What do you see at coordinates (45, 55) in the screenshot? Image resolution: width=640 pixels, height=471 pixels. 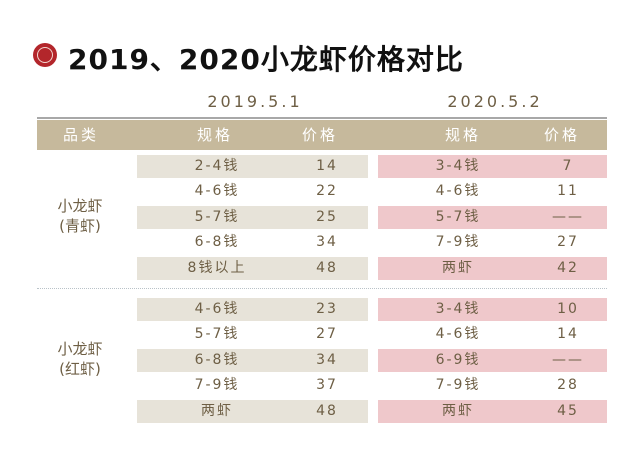 I see `red-circle-bullet-icon` at bounding box center [45, 55].